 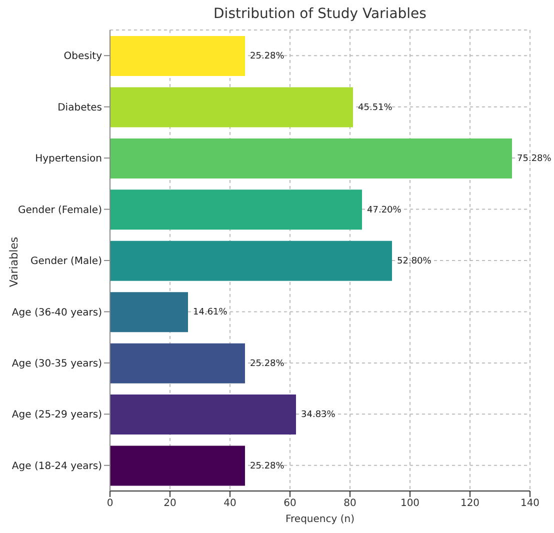 I want to click on y-tick-label: Age (30-35 years), so click(x=57, y=364).